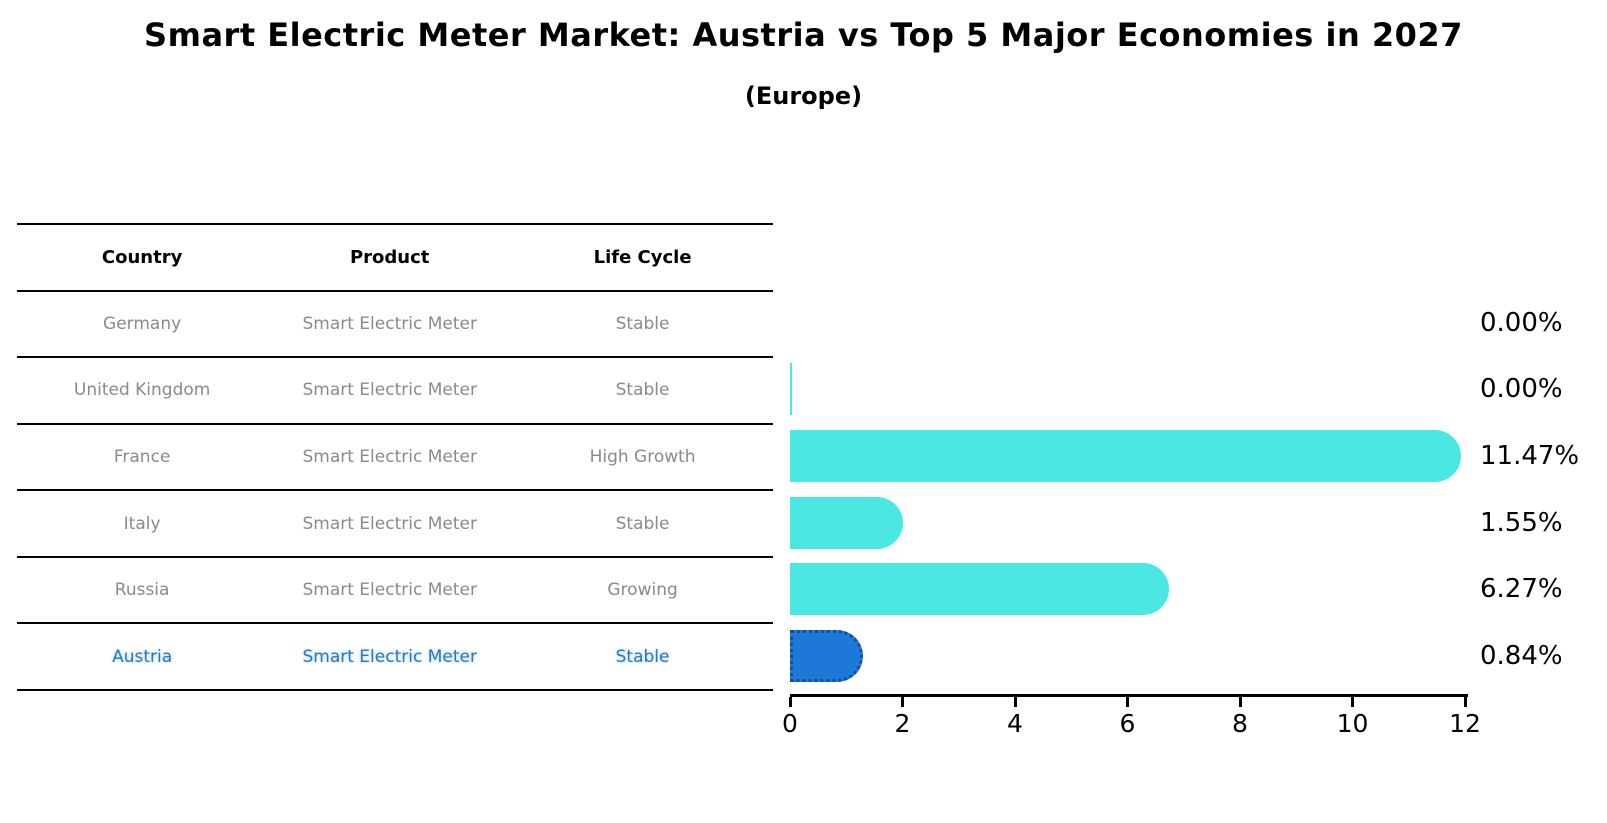 The width and height of the screenshot is (1607, 823). What do you see at coordinates (1521, 589) in the screenshot?
I see `value-label: 6.27%` at bounding box center [1521, 589].